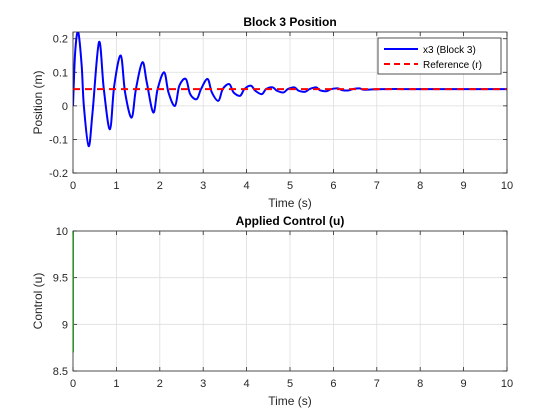  I want to click on legend-label-x3: x3 (Block 3), so click(449, 50).